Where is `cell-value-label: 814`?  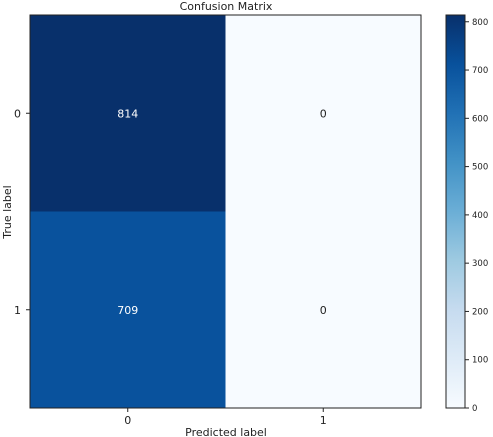 cell-value-label: 814 is located at coordinates (127, 113).